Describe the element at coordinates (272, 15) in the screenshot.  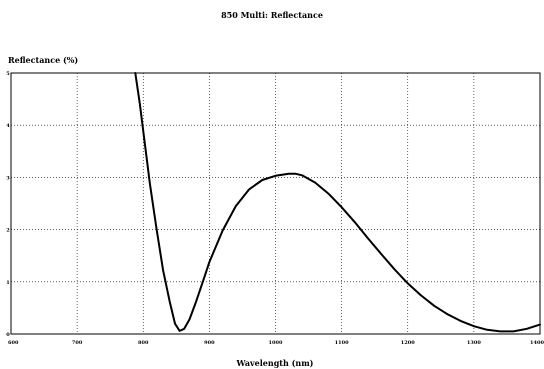
I see `chart-title: 850 Multi: Reflectance` at that location.